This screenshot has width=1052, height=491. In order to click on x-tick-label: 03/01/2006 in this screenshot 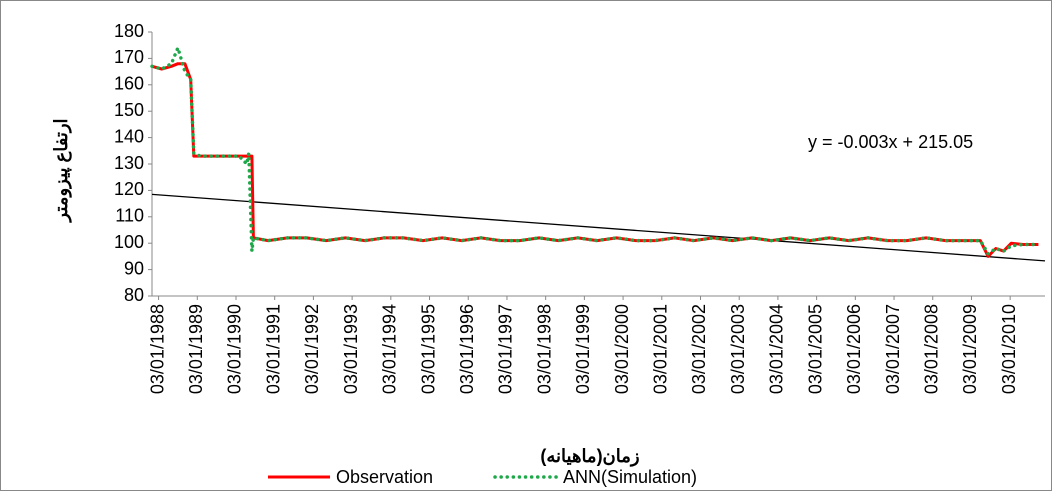, I will do `click(854, 349)`.